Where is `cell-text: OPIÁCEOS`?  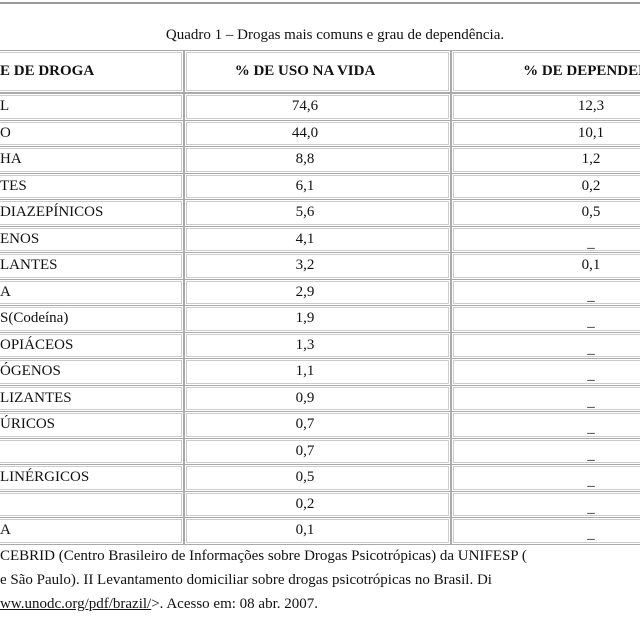 cell-text: OPIÁCEOS is located at coordinates (37, 344).